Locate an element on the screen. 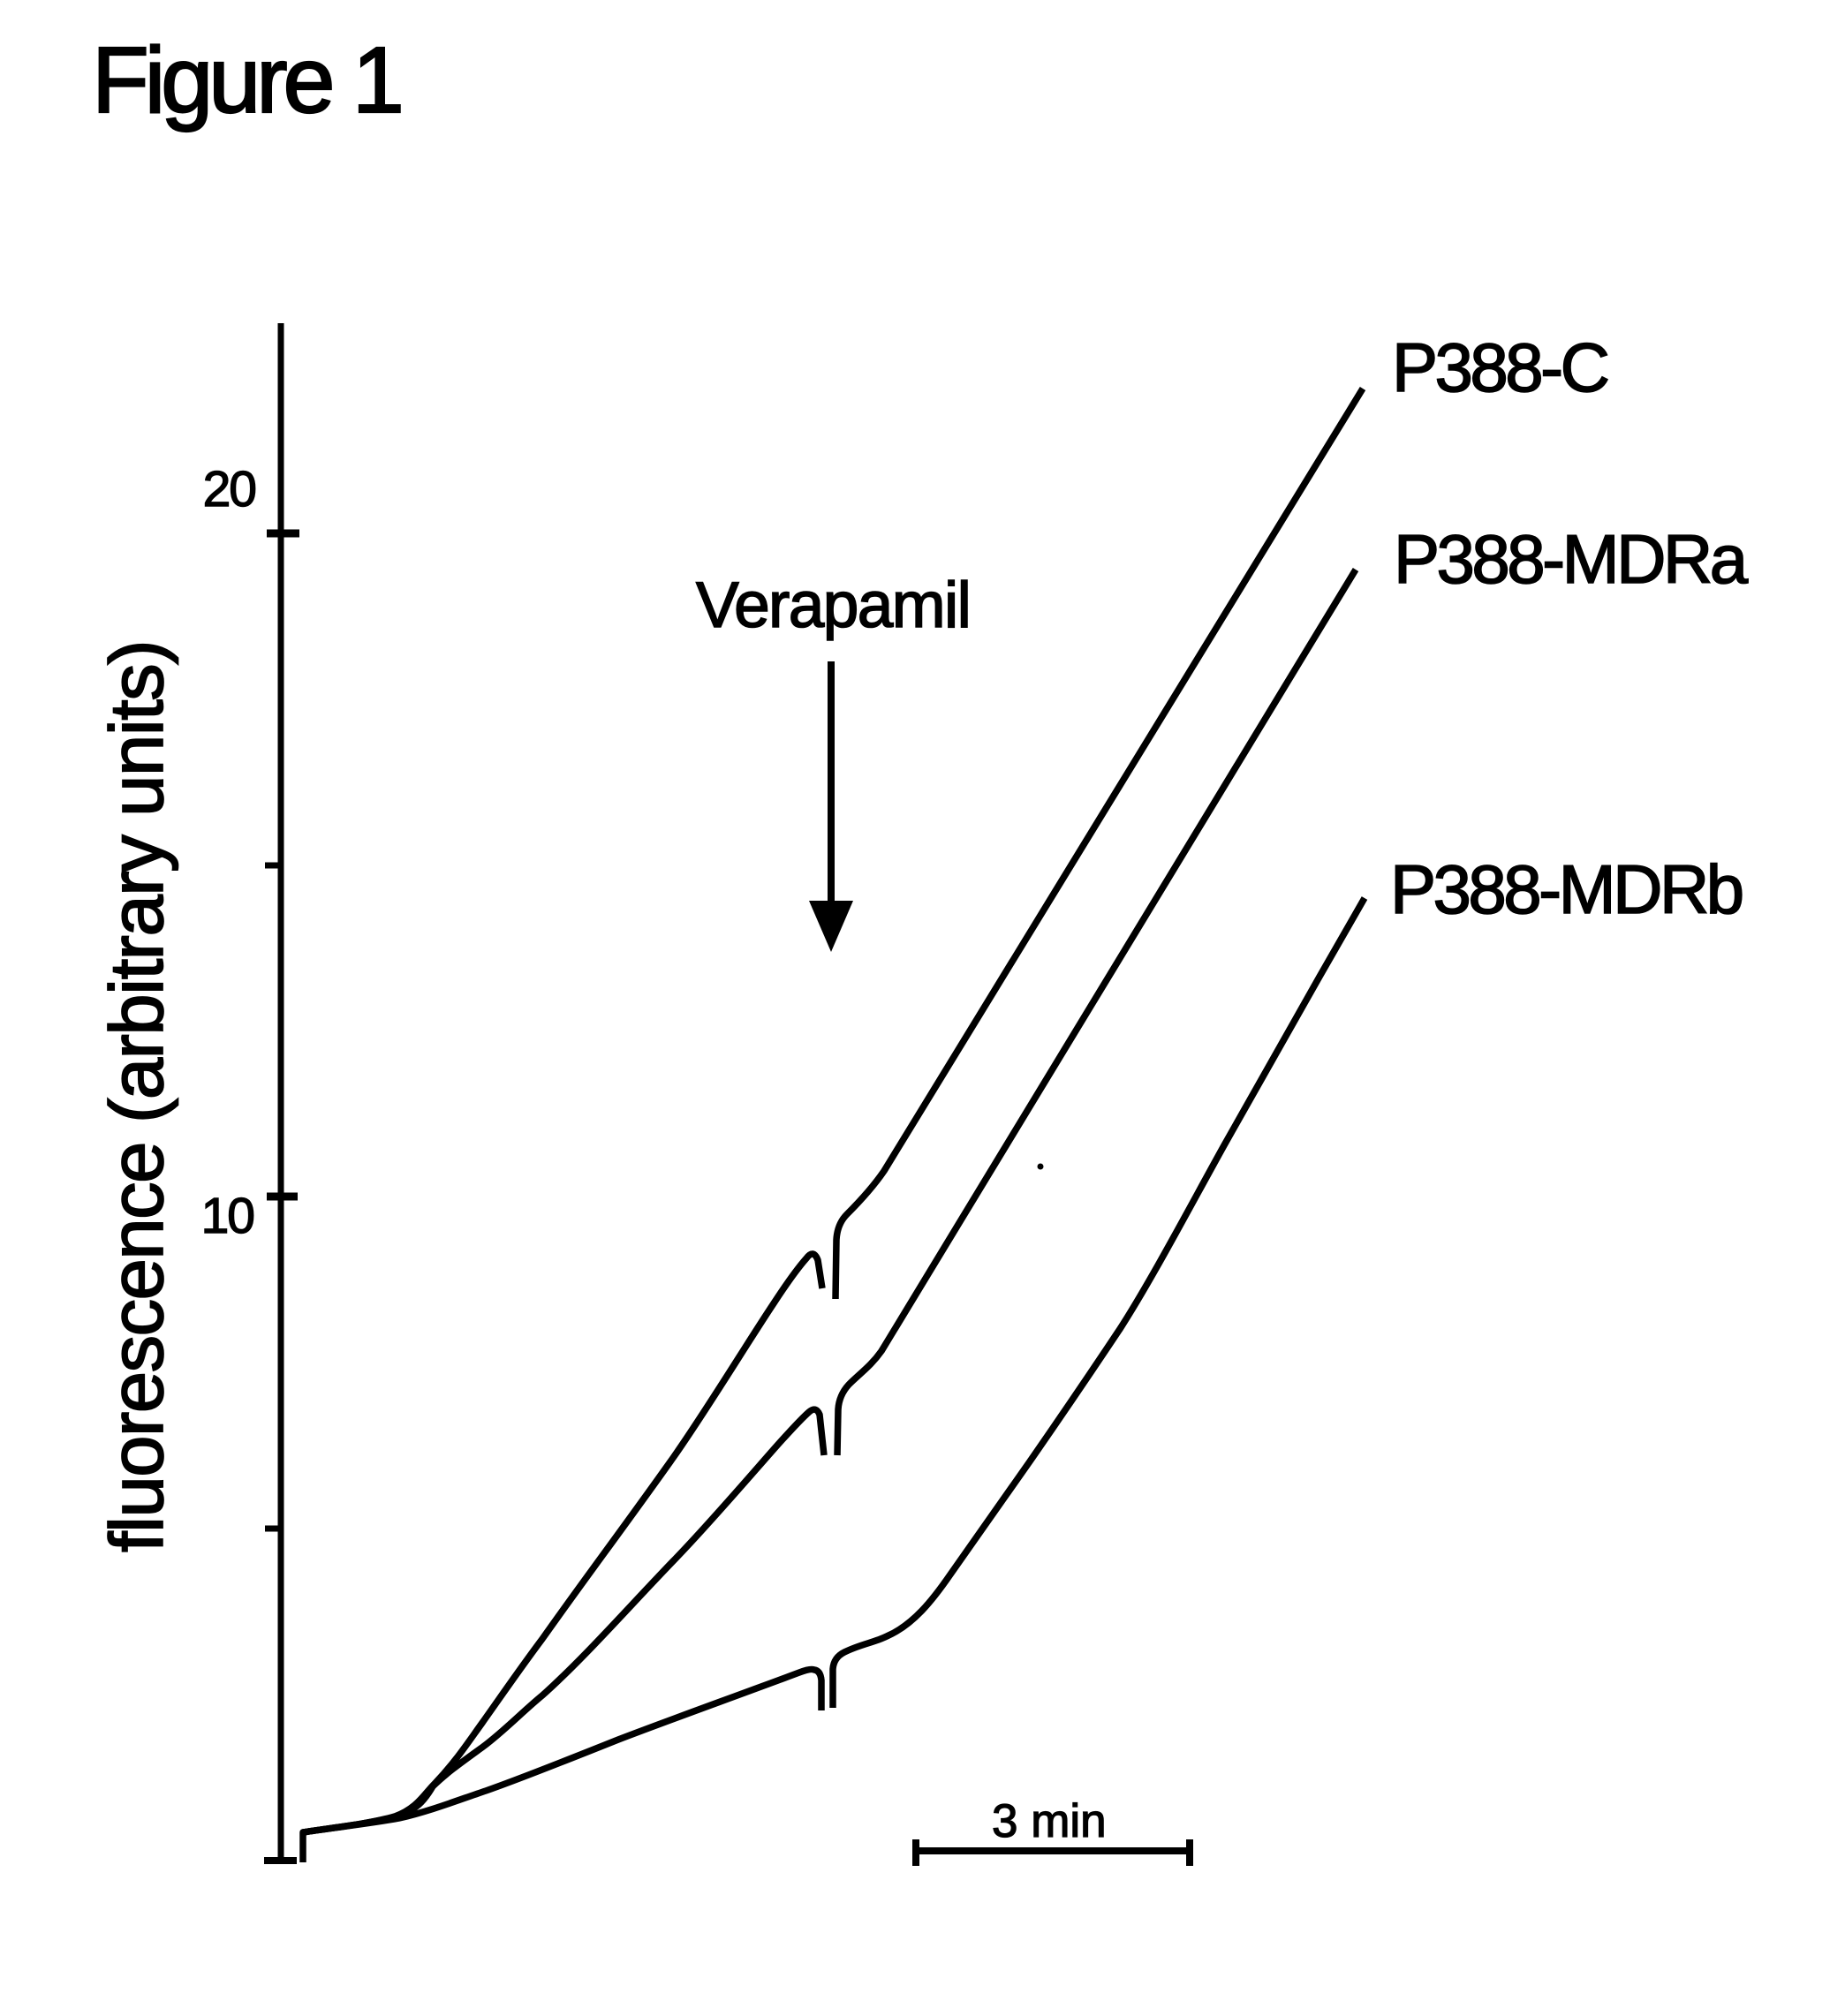 This screenshot has height=2016, width=1845. svg-text: 10 is located at coordinates (227, 1216).